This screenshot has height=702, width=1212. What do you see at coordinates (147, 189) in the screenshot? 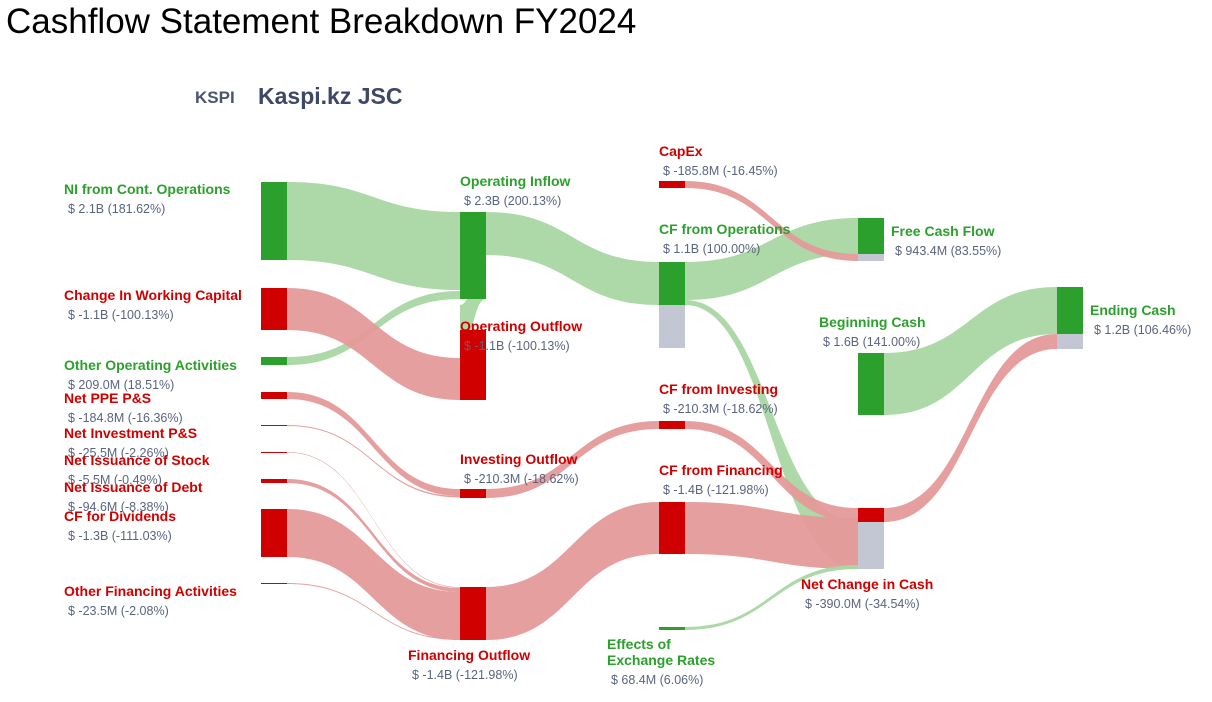
I see `label-ni: NI from Cont. Operations` at bounding box center [147, 189].